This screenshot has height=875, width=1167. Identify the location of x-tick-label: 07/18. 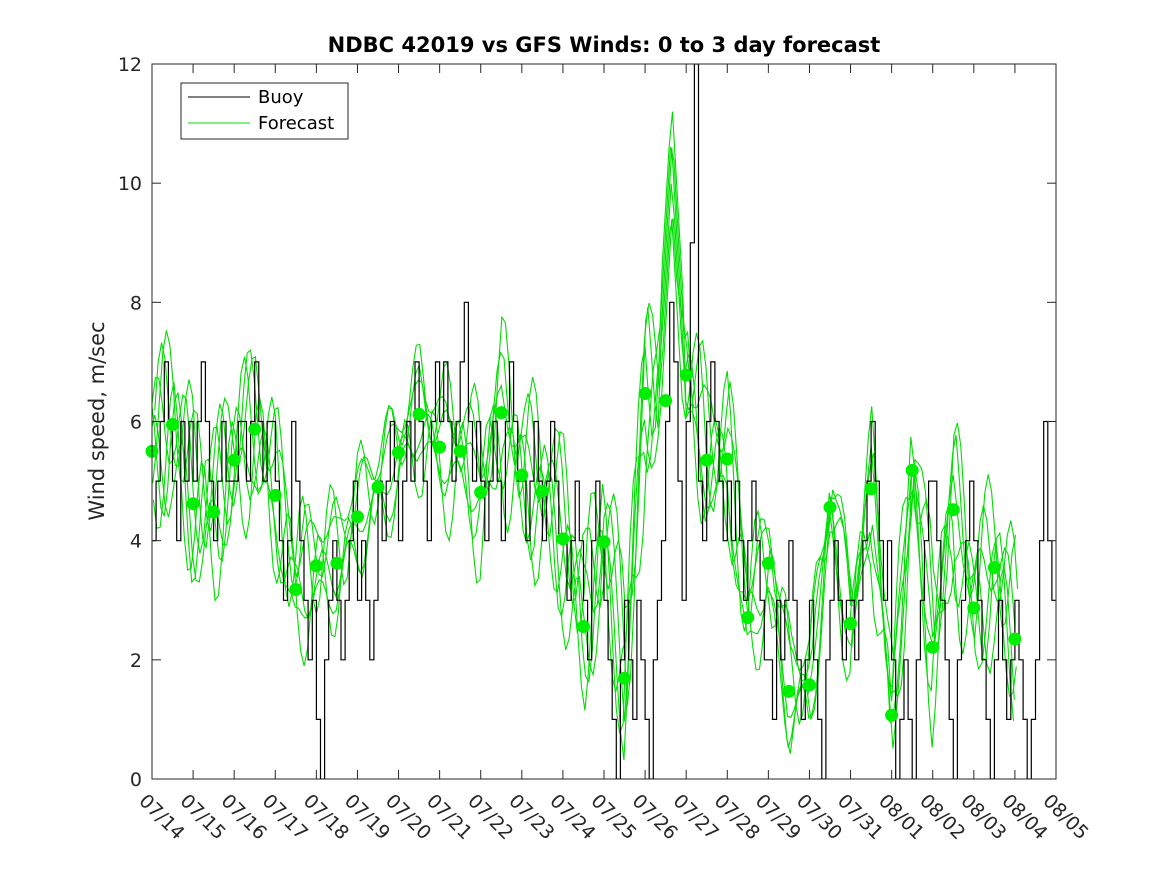
(326, 817).